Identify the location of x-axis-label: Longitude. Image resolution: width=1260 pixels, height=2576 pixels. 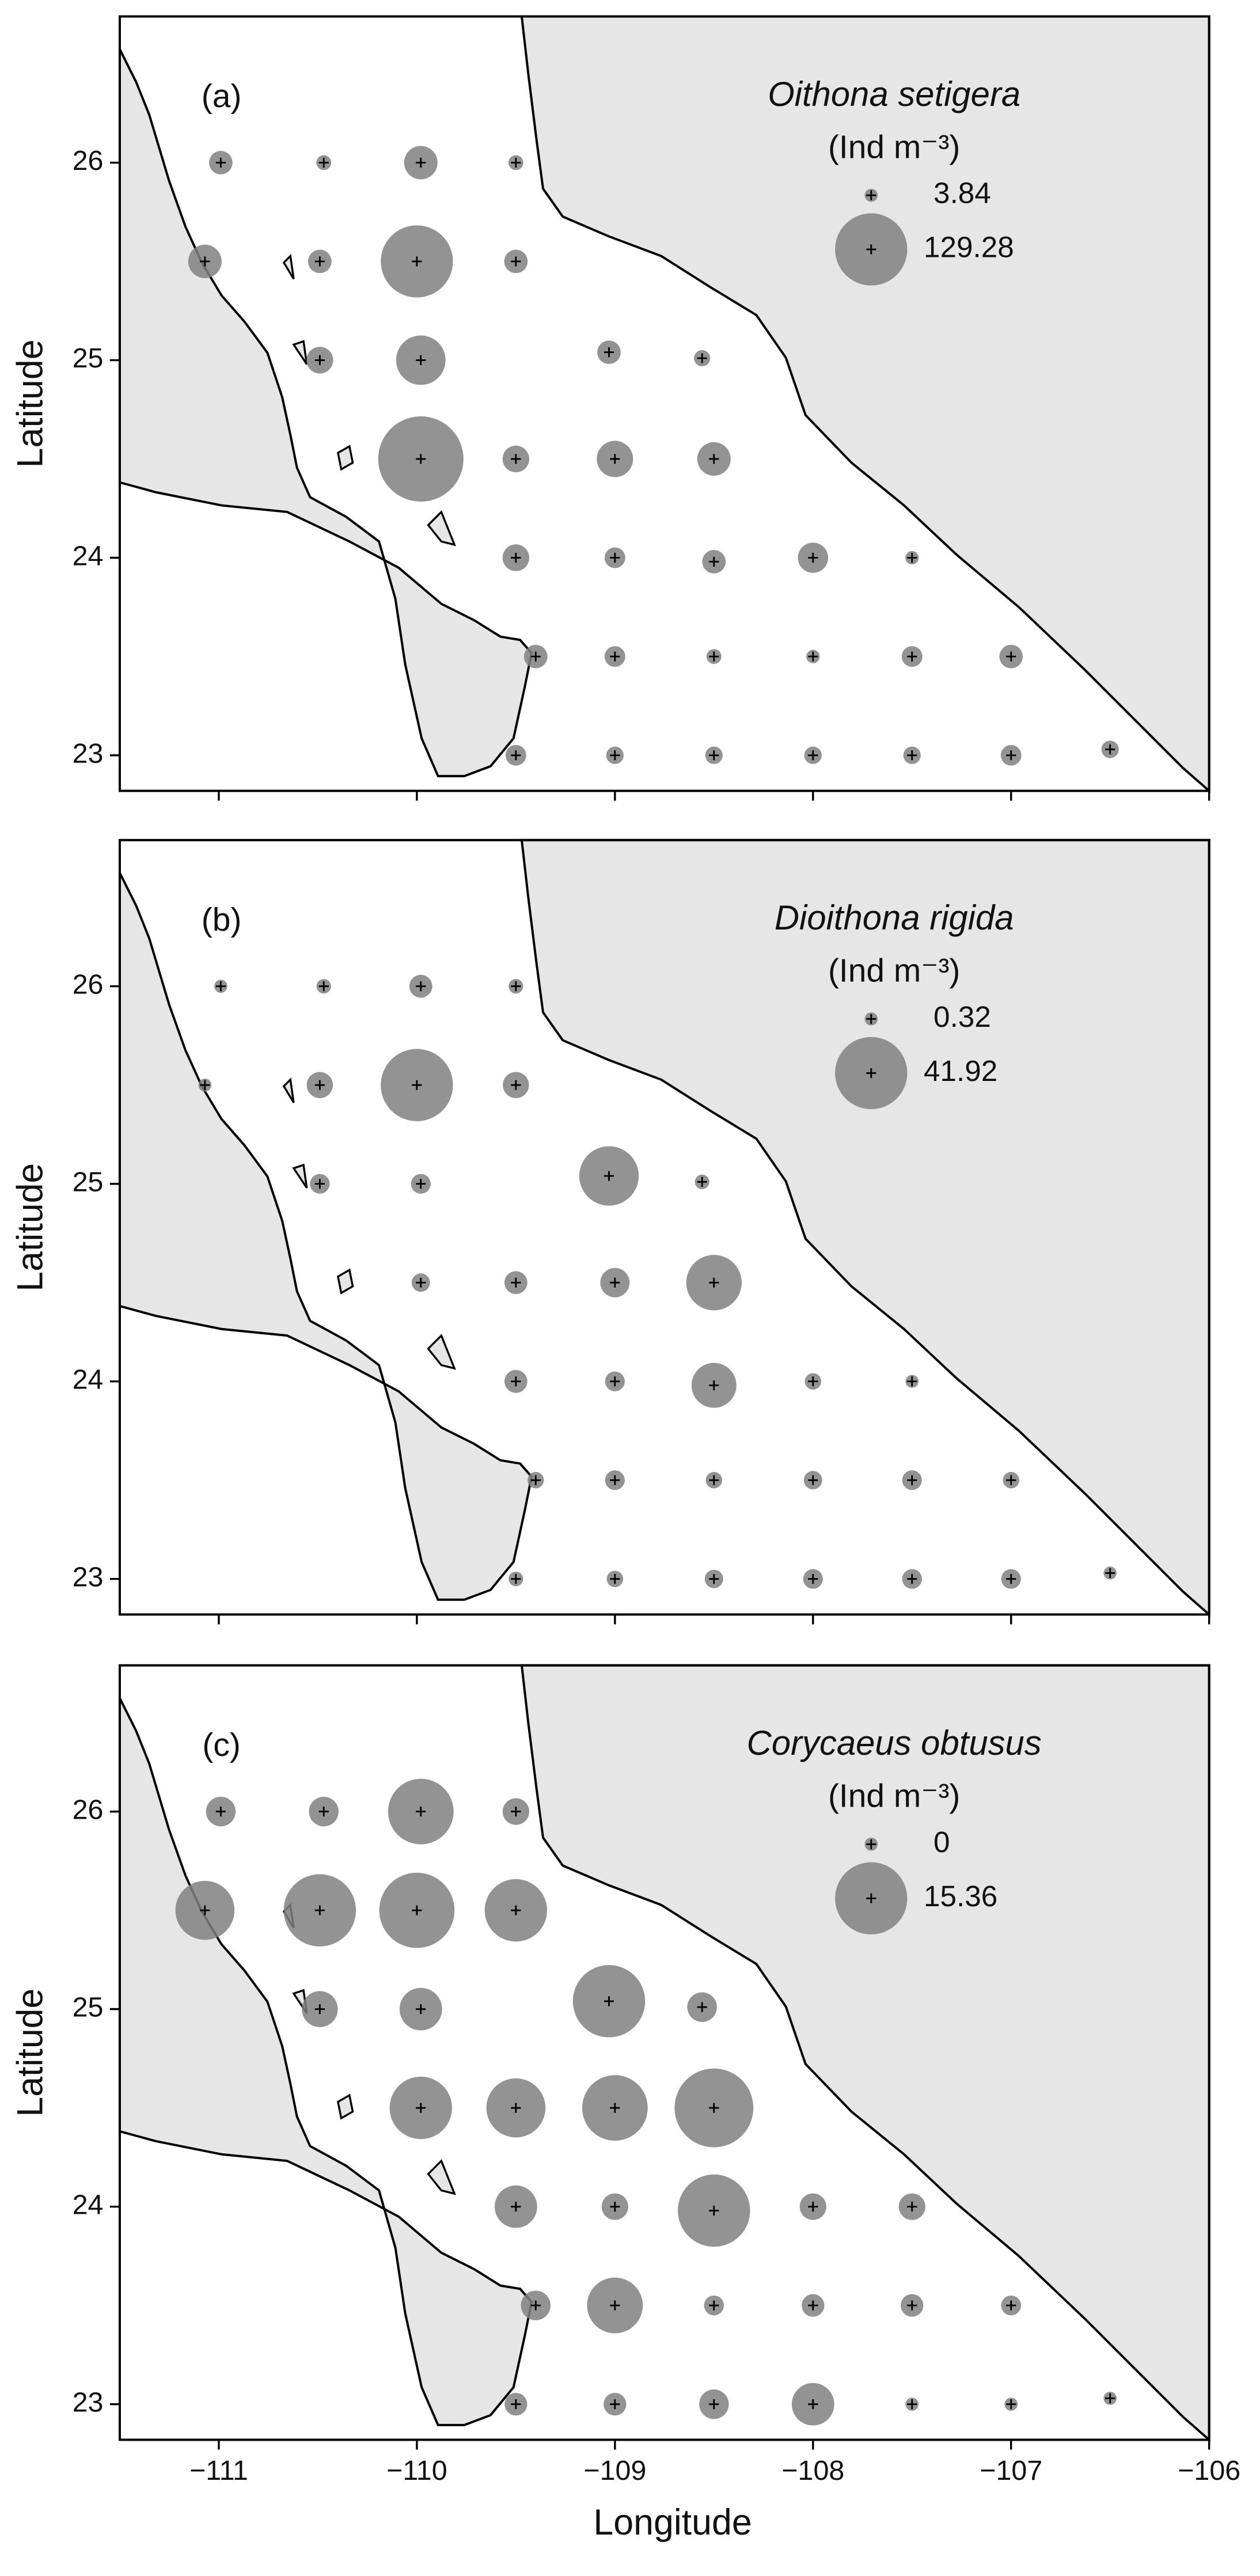
(672, 2522).